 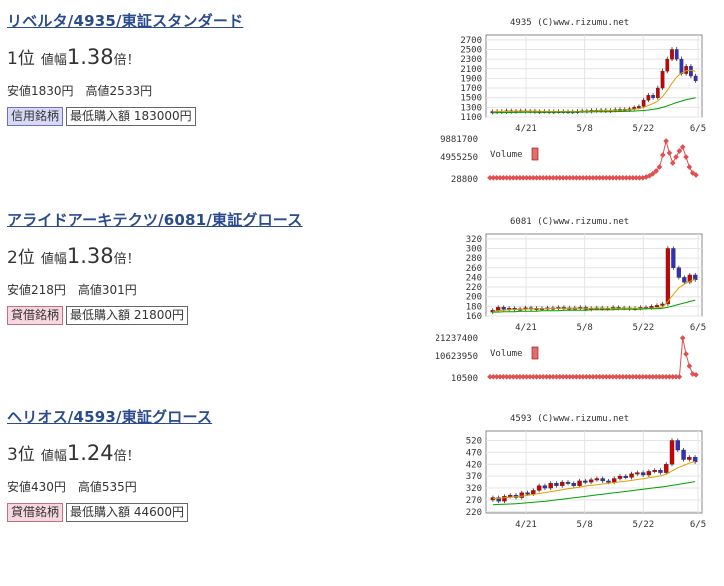 What do you see at coordinates (457, 339) in the screenshot?
I see `volume-tick-label: 21237400` at bounding box center [457, 339].